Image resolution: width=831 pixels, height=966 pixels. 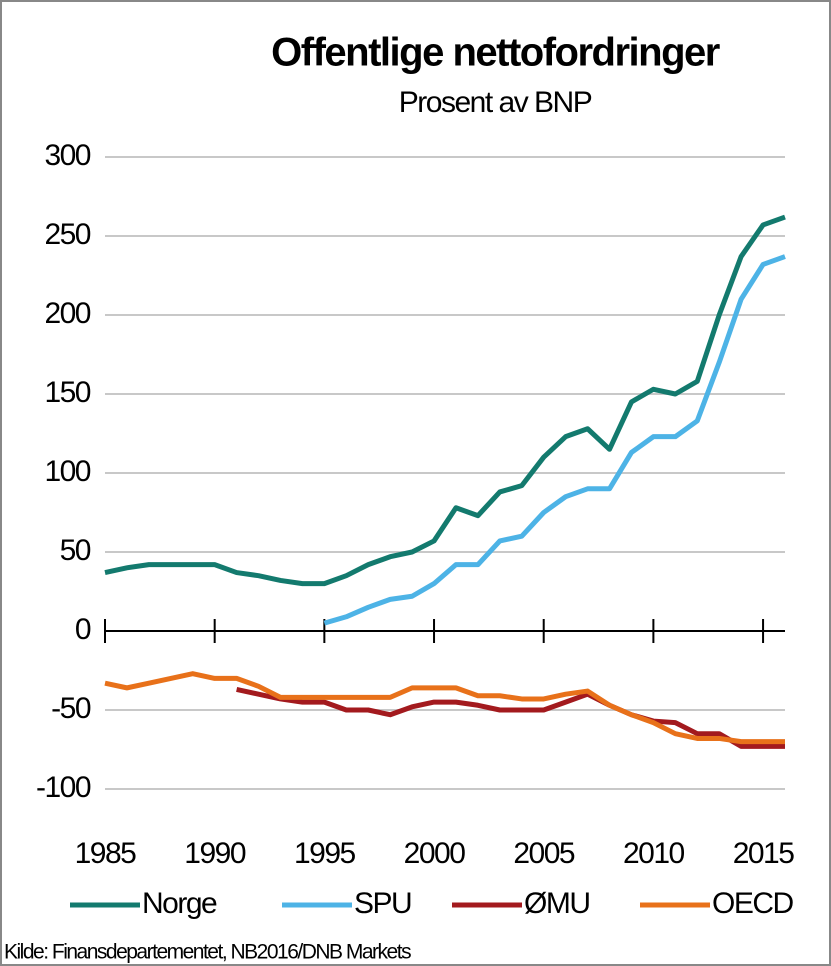 What do you see at coordinates (67, 392) in the screenshot?
I see `y-tick-label: 150` at bounding box center [67, 392].